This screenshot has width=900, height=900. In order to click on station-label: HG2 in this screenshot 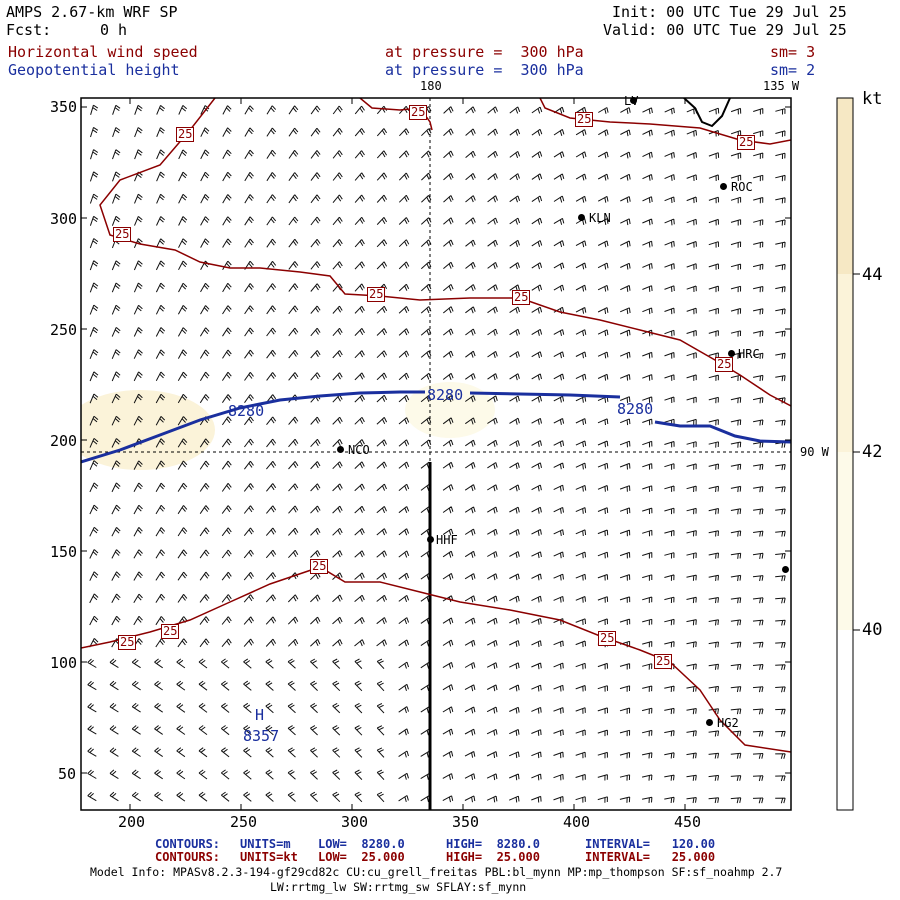, I will do `click(728, 723)`.